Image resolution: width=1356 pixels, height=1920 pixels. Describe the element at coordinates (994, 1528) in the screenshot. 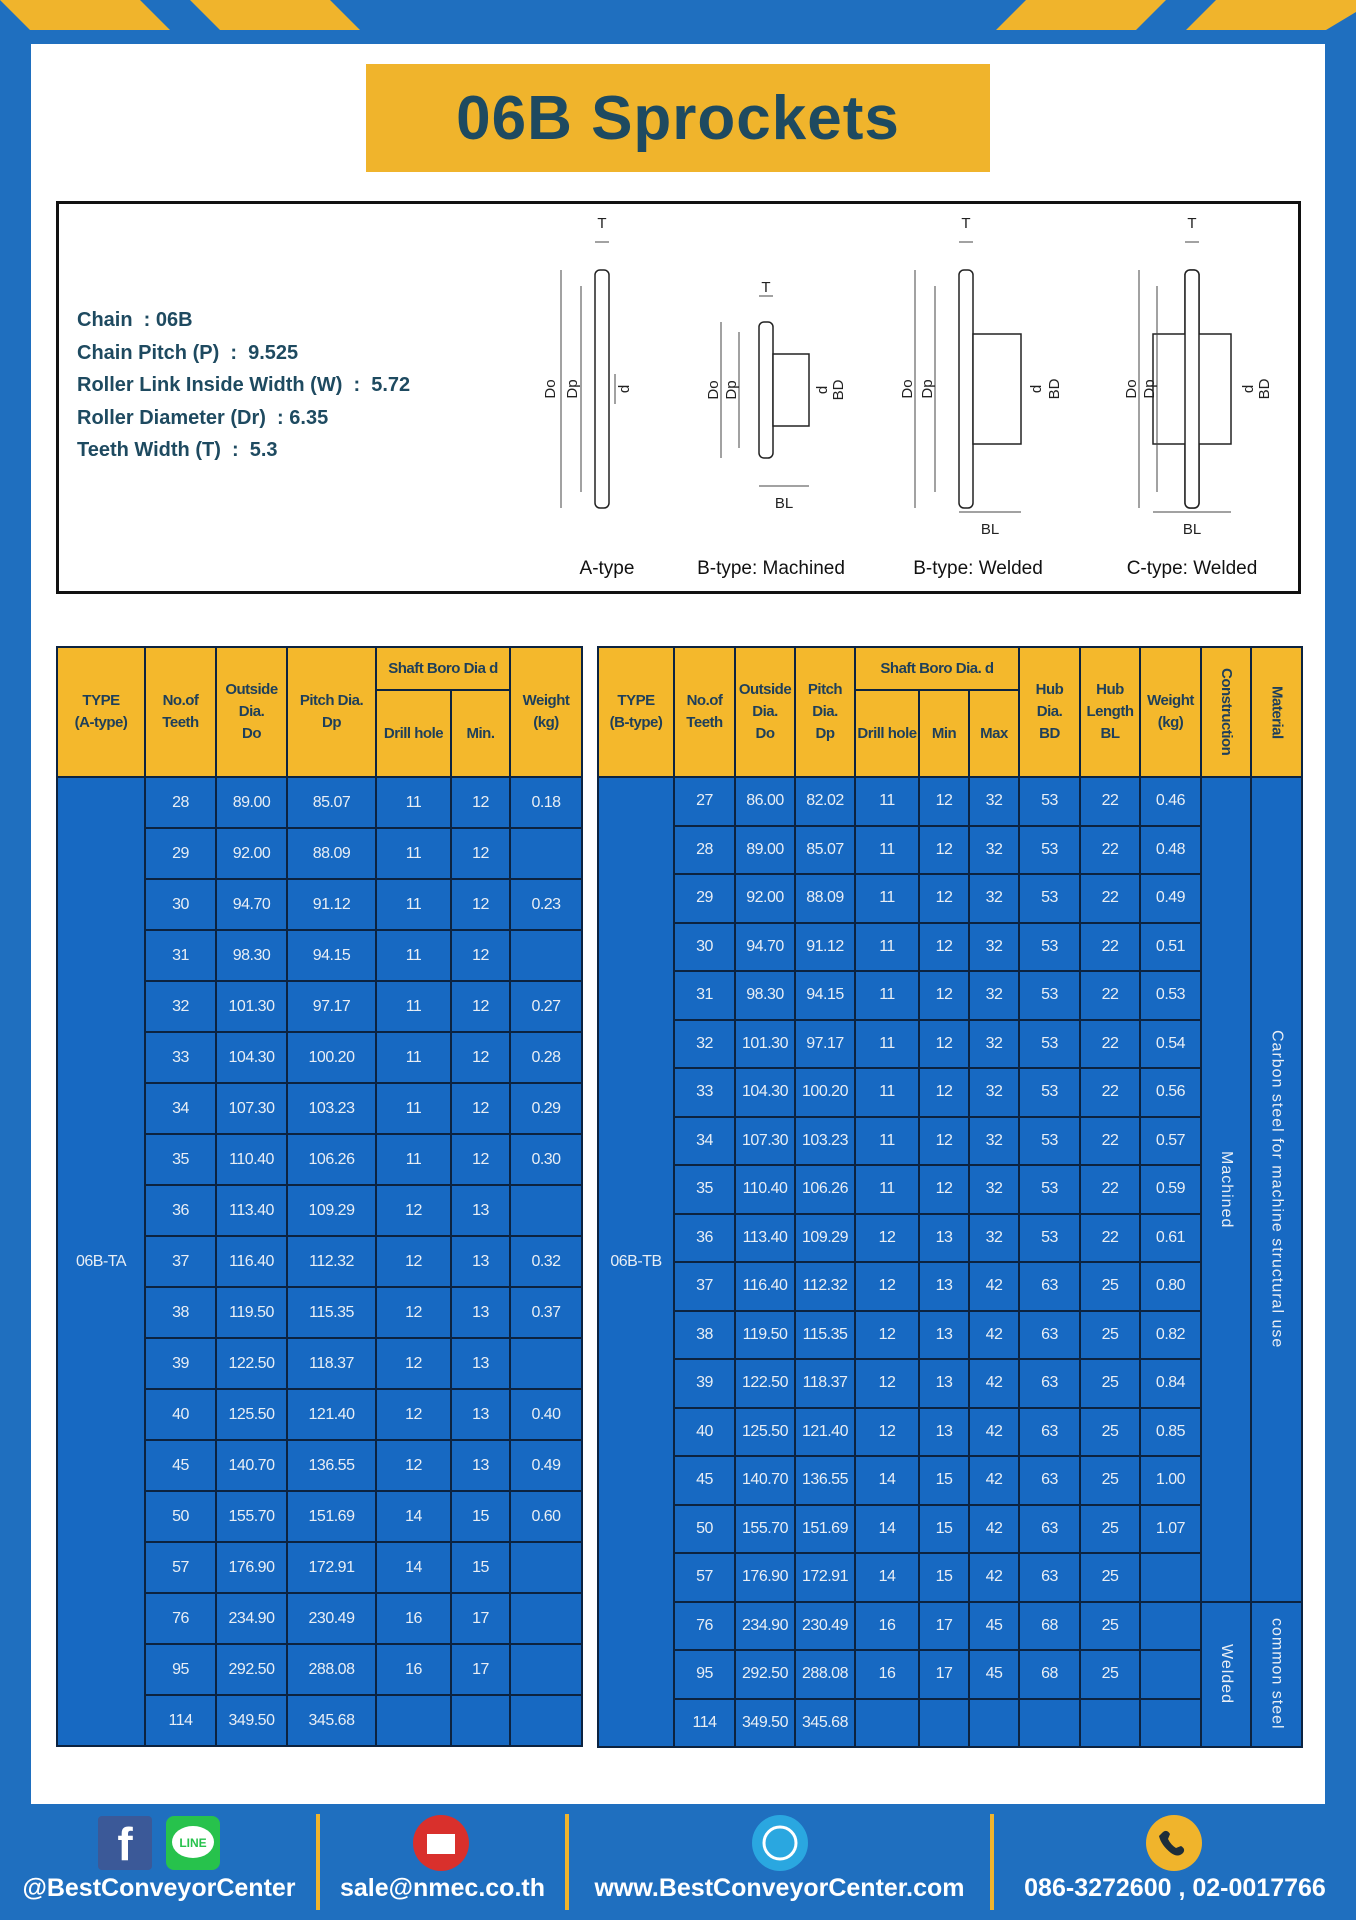

I see `data-cell: 42` at that location.